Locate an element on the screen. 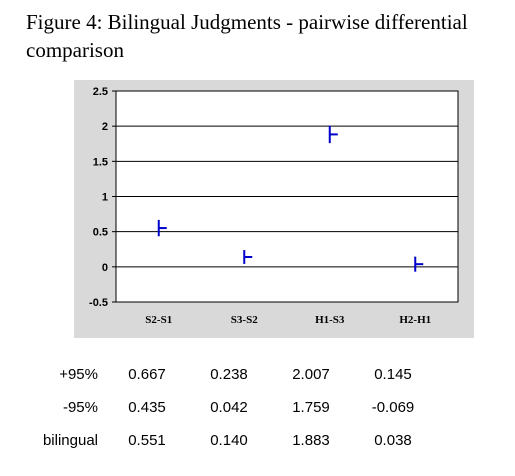 Image resolution: width=515 pixels, height=476 pixels. x-category-label: H2-H1 is located at coordinates (415, 320).